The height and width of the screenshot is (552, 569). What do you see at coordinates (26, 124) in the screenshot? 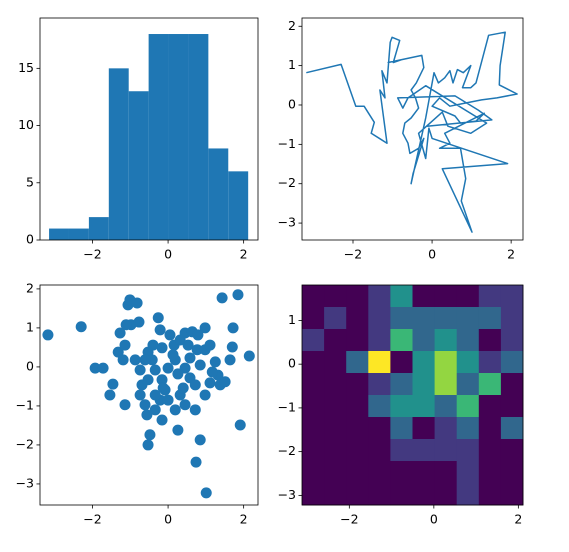
I see `y-tick-label: 10` at bounding box center [26, 124].